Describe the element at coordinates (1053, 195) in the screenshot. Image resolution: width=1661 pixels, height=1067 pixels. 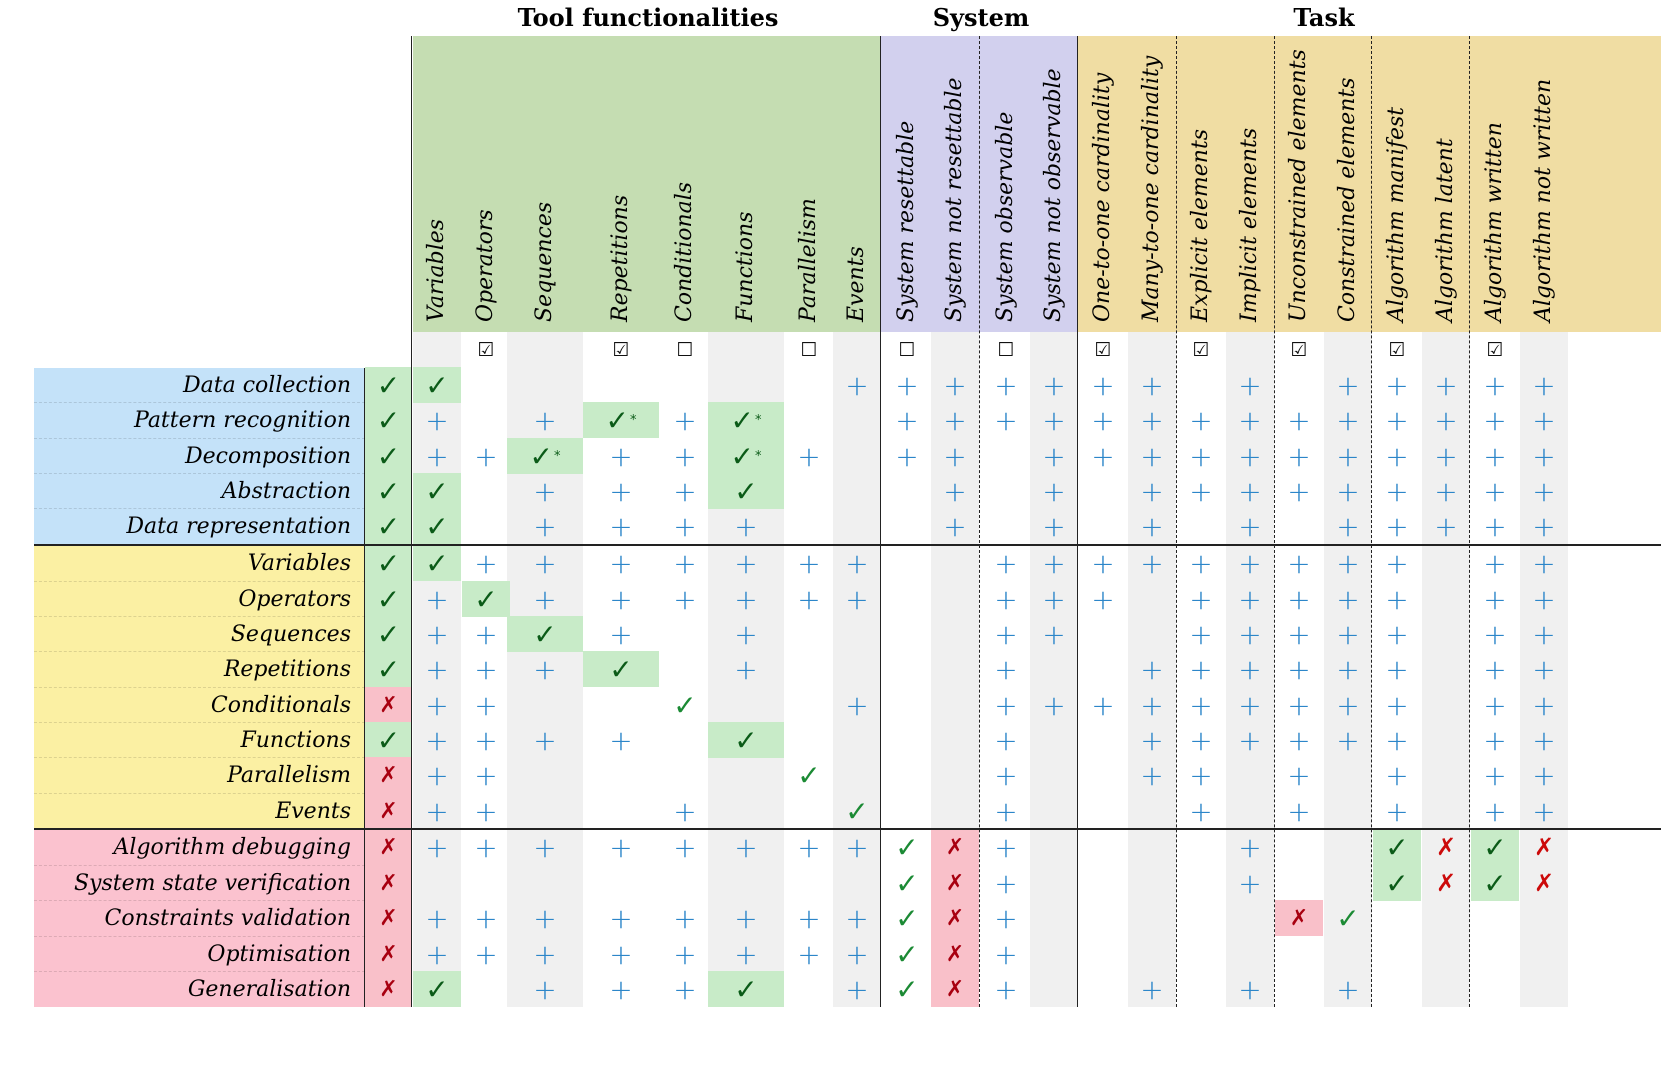
I see `column-header-11: System not observable` at that location.